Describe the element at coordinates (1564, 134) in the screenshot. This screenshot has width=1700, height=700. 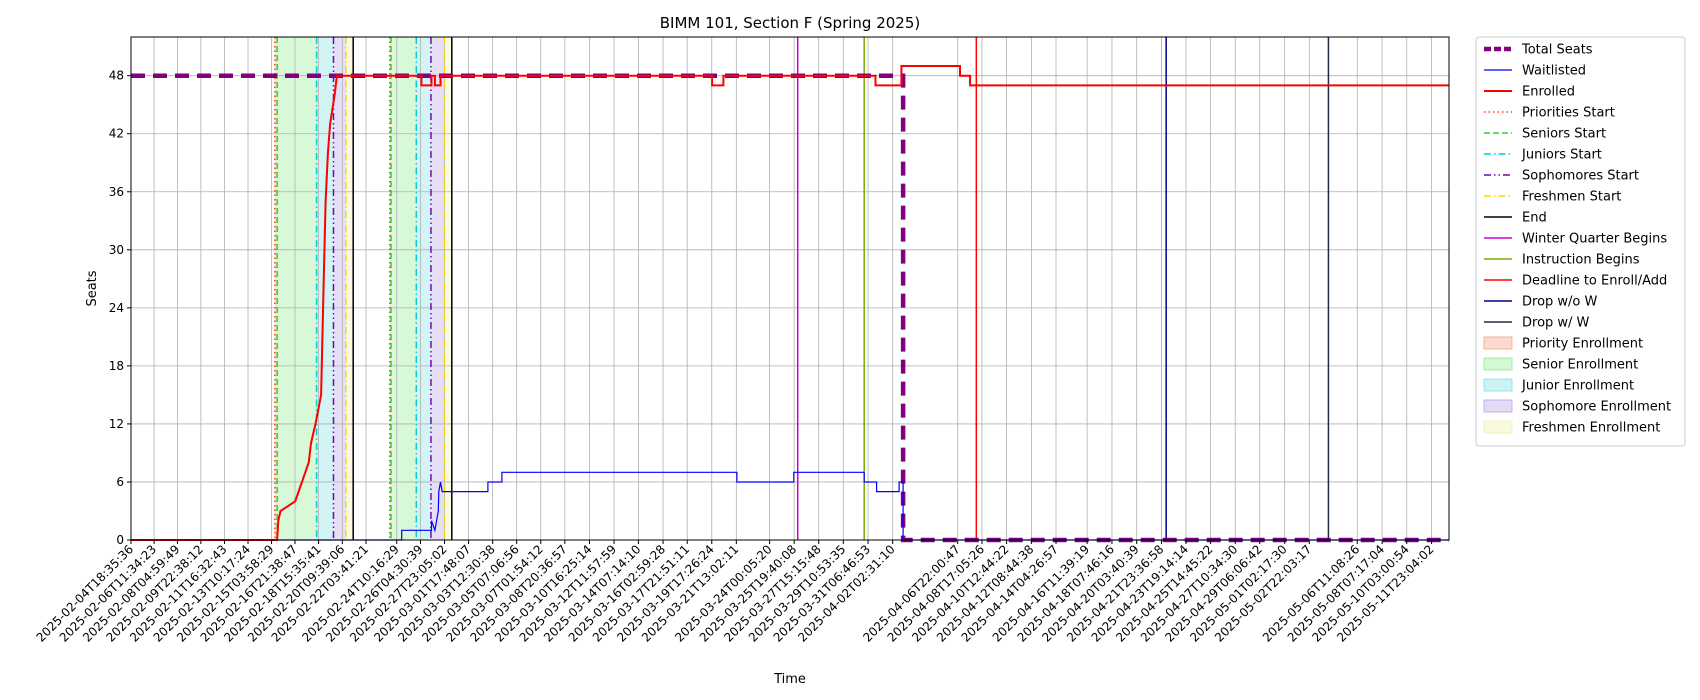
I see `legend-label-seniors-start: Seniors Start` at that location.